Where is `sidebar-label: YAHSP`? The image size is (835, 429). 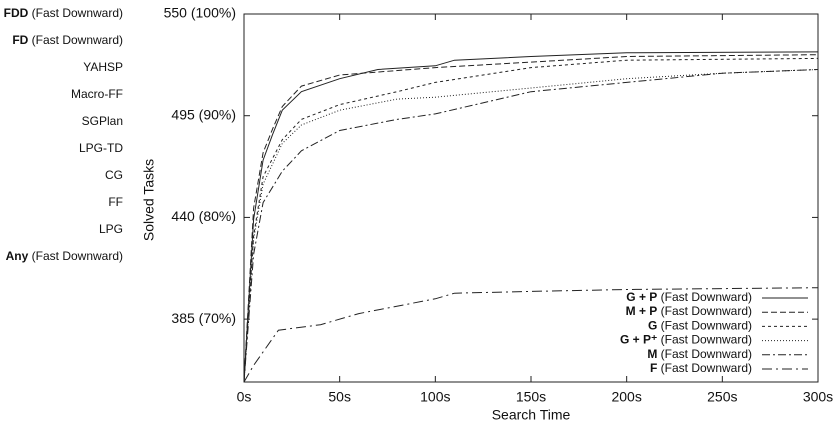
sidebar-label: YAHSP is located at coordinates (103, 67).